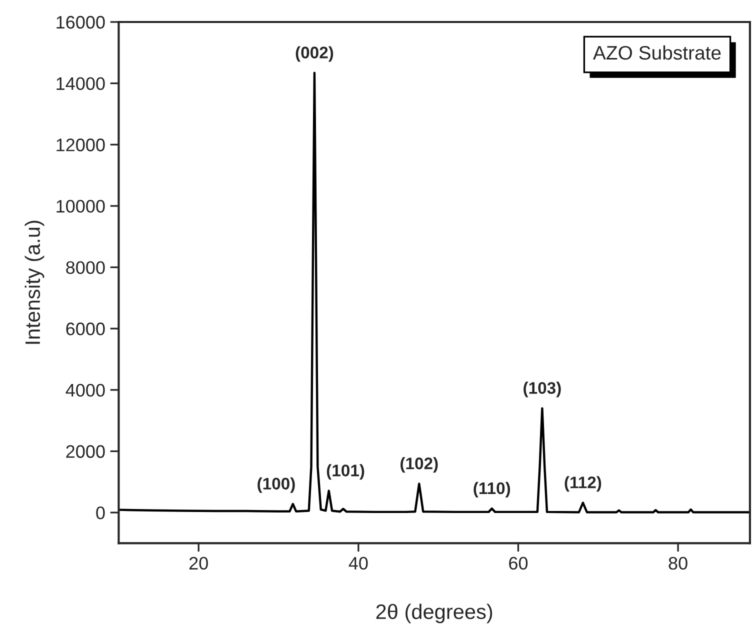 The height and width of the screenshot is (628, 756). Describe the element at coordinates (345, 472) in the screenshot. I see `annotation: (101)` at that location.